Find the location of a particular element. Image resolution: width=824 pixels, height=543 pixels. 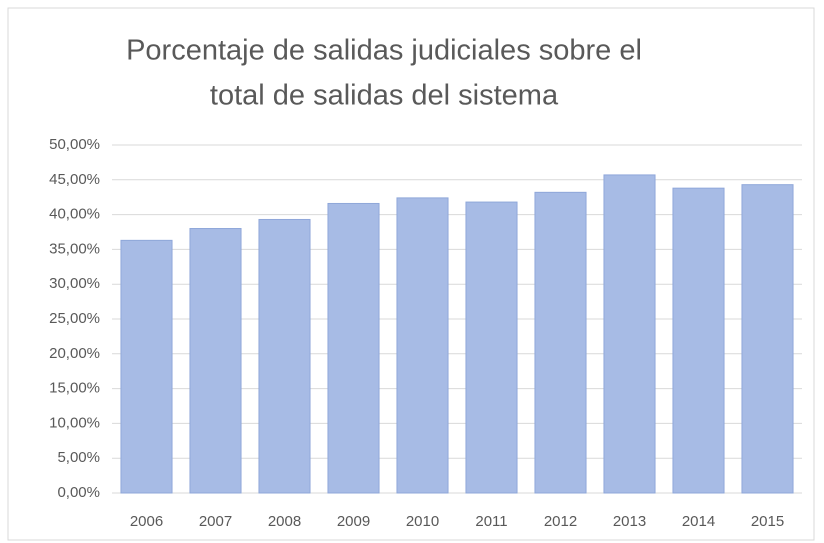

x-tick-label: 2009 is located at coordinates (353, 521).